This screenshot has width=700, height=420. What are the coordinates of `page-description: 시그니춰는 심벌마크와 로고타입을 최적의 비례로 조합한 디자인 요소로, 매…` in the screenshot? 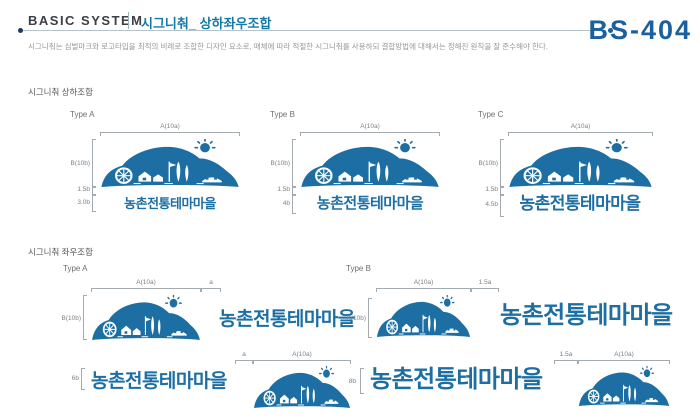 It's located at (288, 46).